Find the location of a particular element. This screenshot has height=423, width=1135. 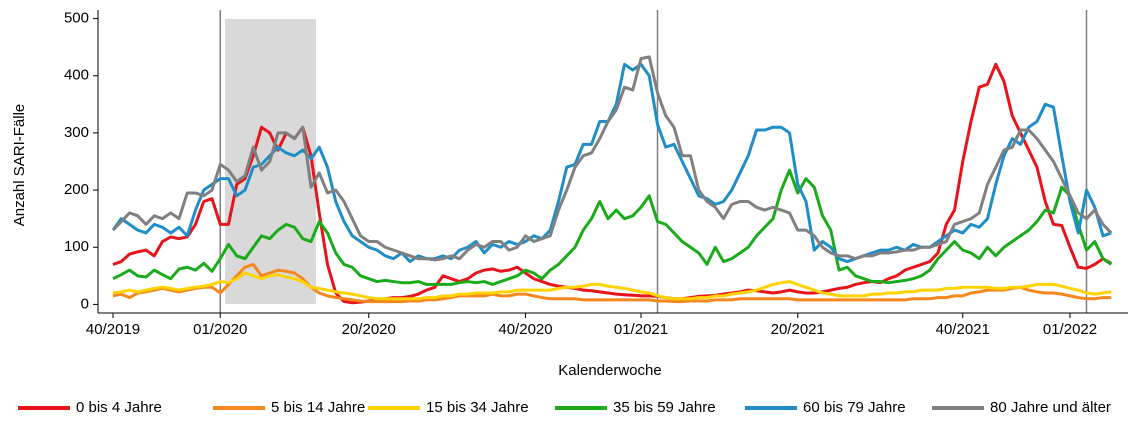

legend-label: 35 bis 59 Jahre is located at coordinates (664, 407).